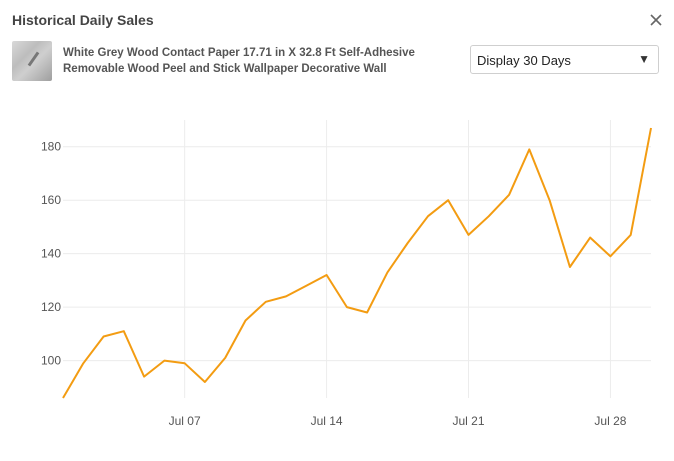  I want to click on range-select: Display 30 Days ▼, so click(564, 59).